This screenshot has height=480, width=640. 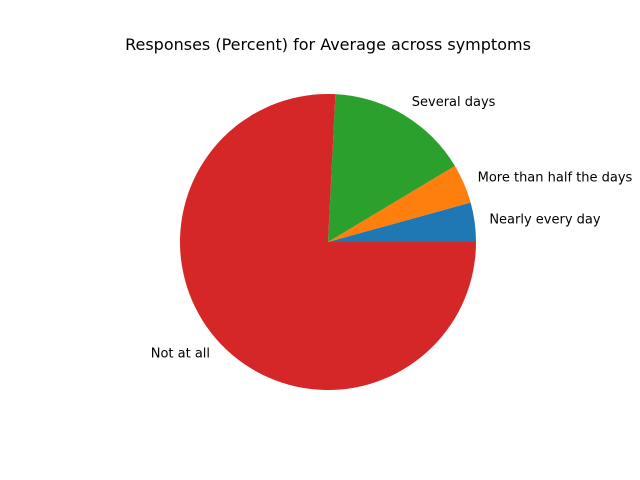 What do you see at coordinates (402, 222) in the screenshot?
I see `pie-slice-nearly-every-day` at bounding box center [402, 222].